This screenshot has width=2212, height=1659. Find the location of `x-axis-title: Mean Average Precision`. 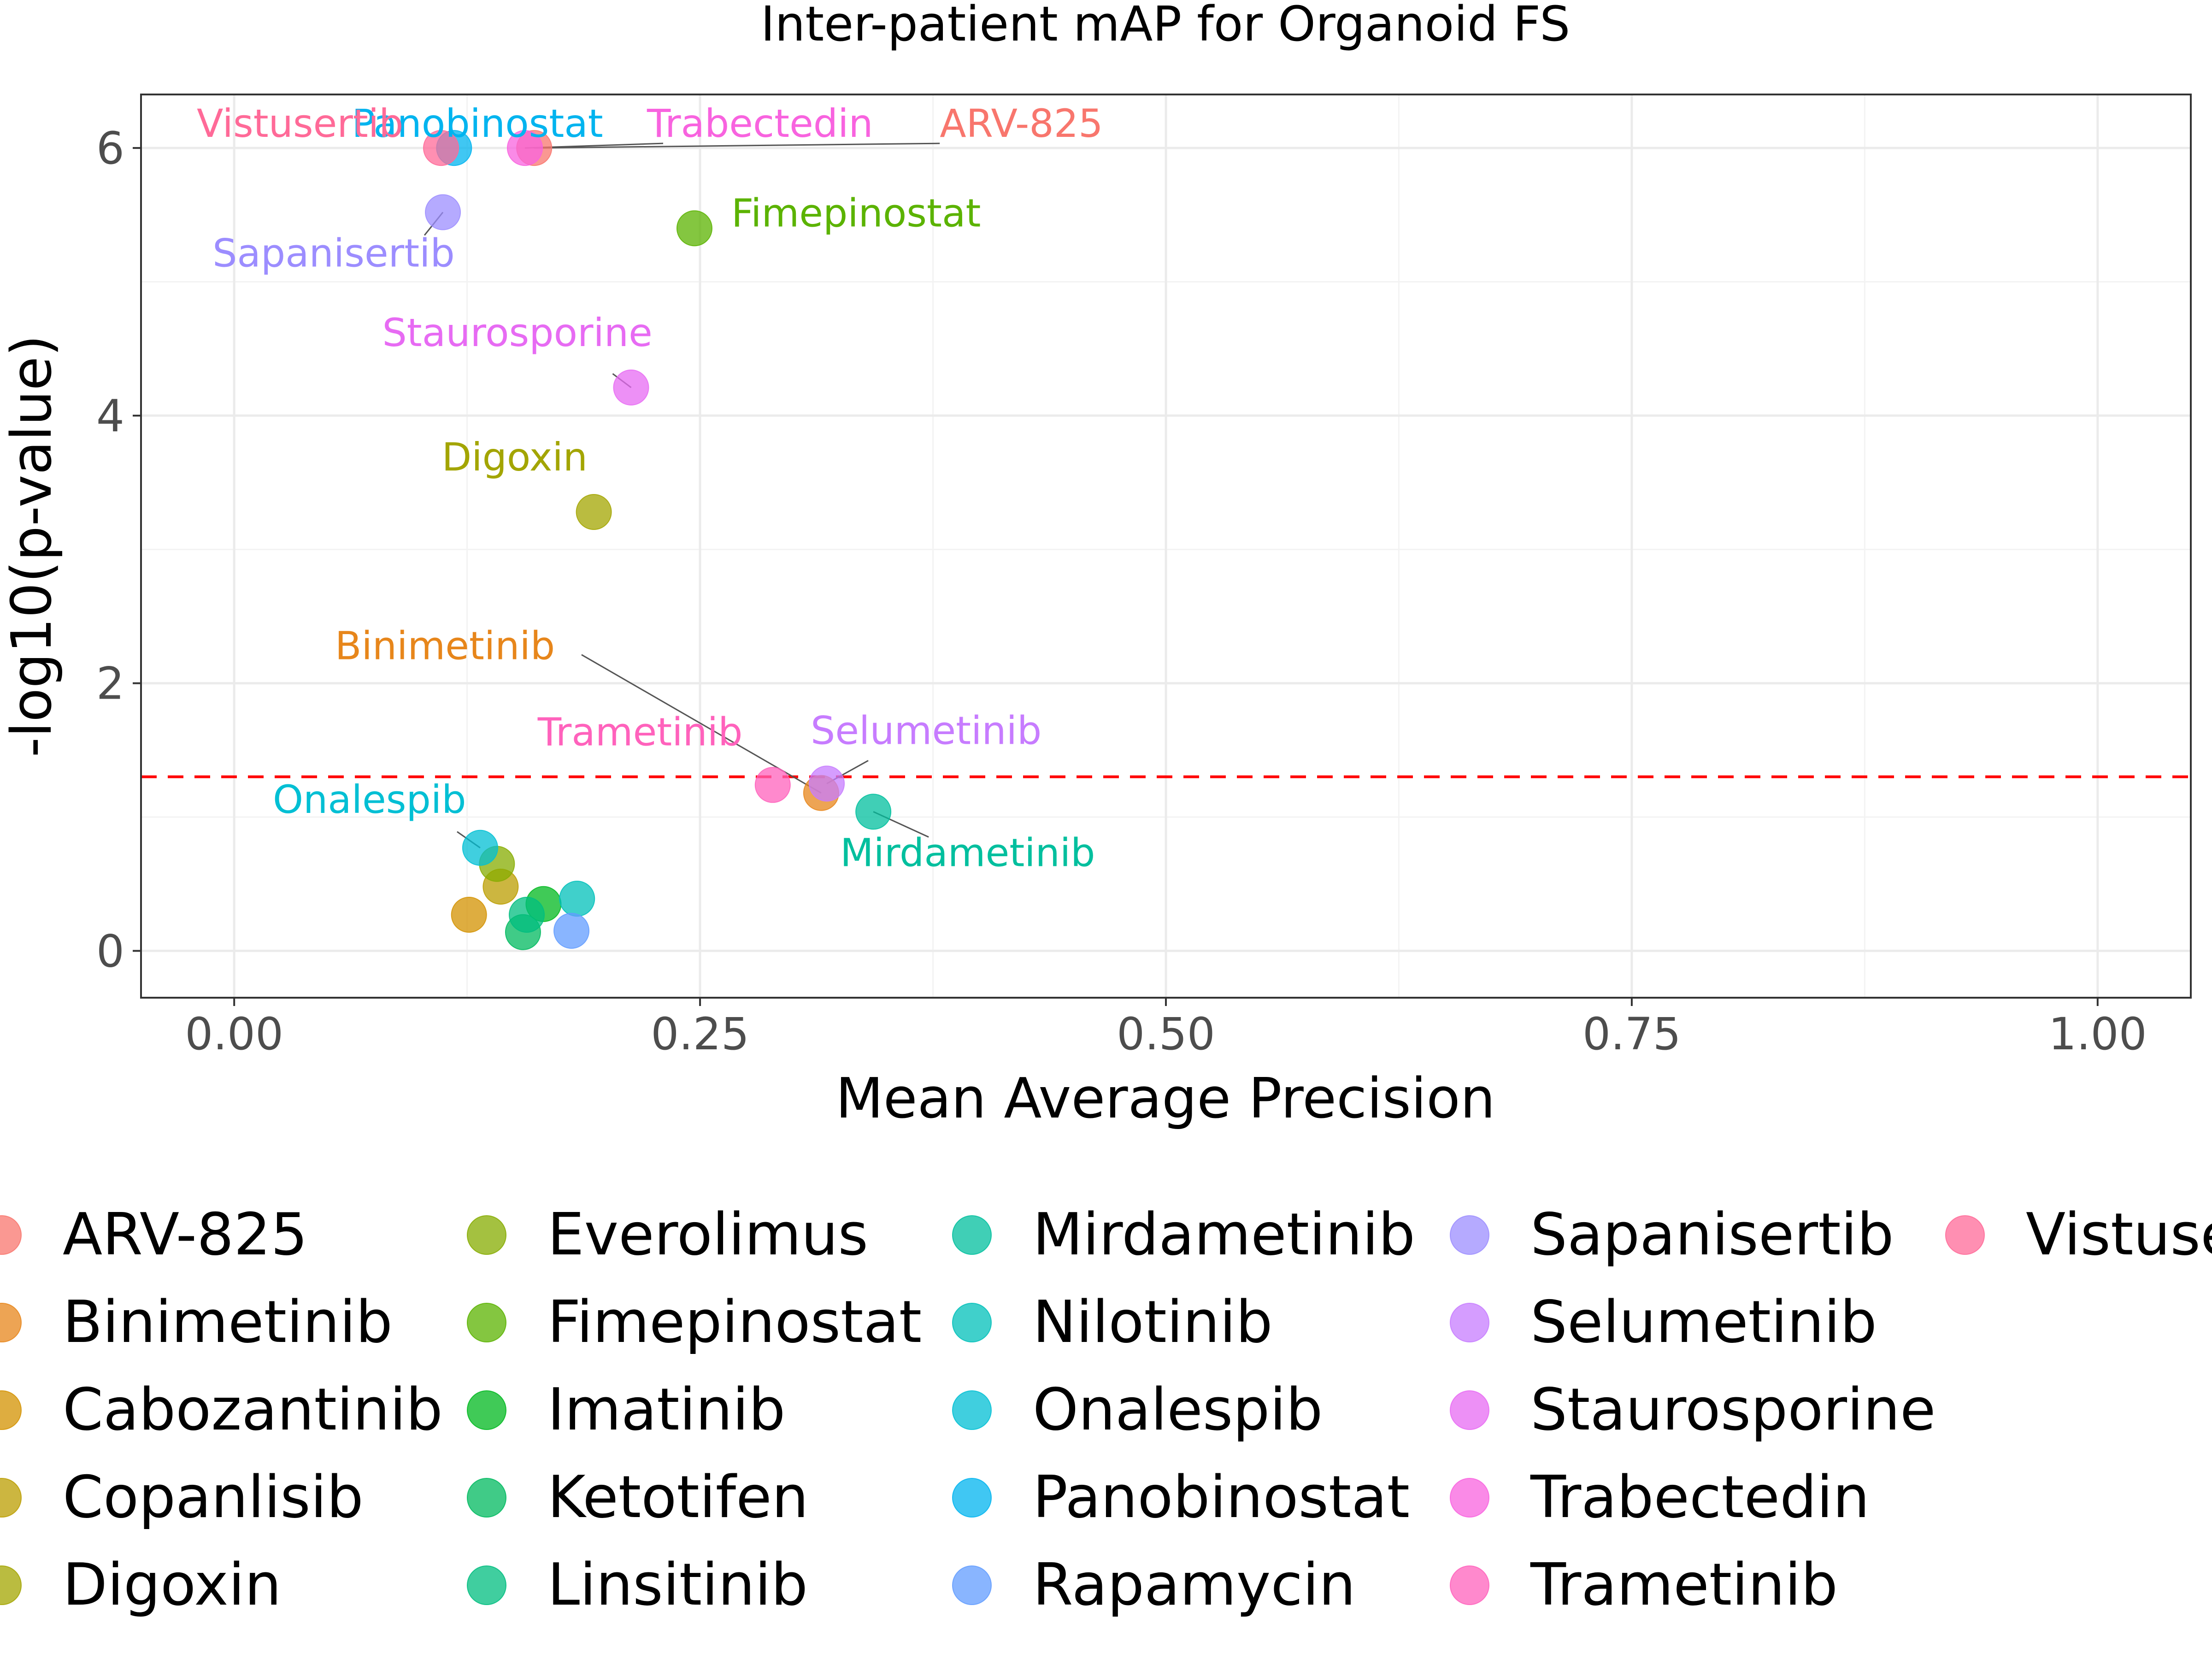

x-axis-title: Mean Average Precision is located at coordinates (1165, 1099).